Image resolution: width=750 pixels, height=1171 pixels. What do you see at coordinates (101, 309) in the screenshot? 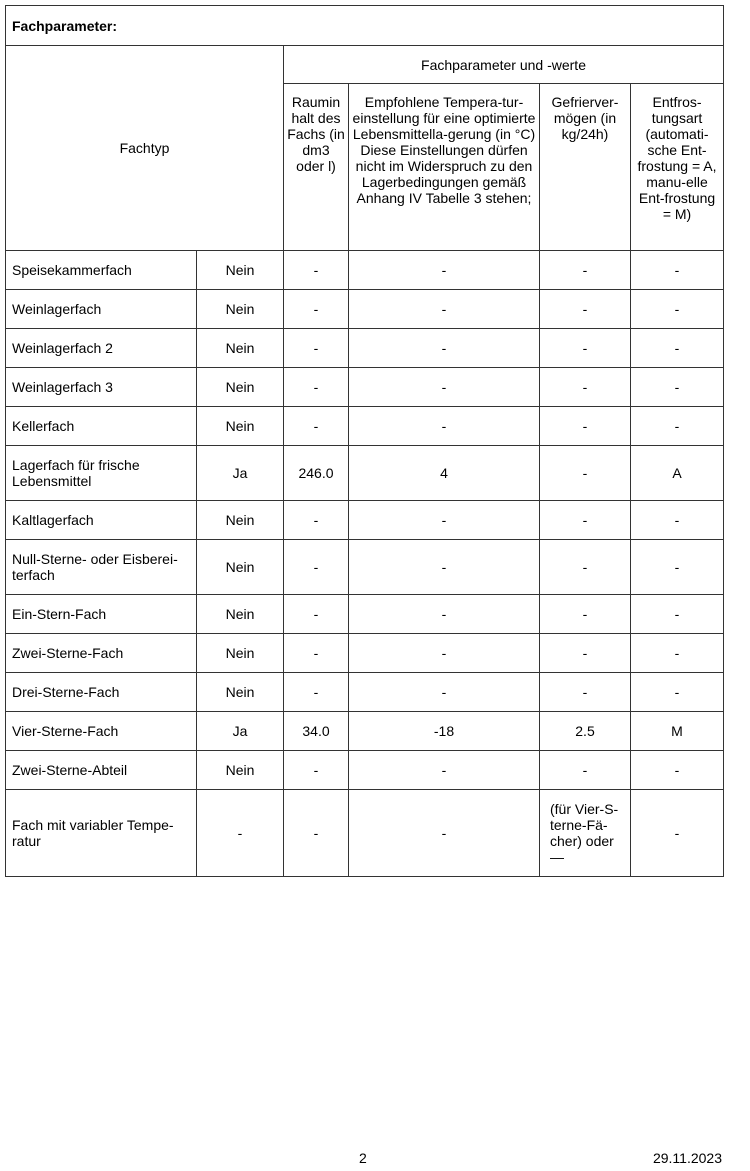
I see `cell-fachtyp: Weinlagerfach` at bounding box center [101, 309].